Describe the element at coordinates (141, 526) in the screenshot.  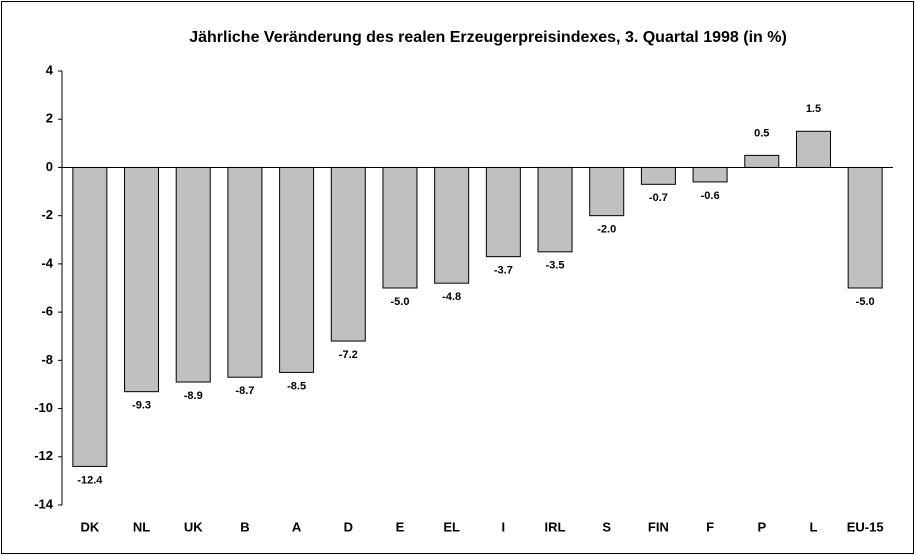
I see `x-tick-label: NL` at that location.